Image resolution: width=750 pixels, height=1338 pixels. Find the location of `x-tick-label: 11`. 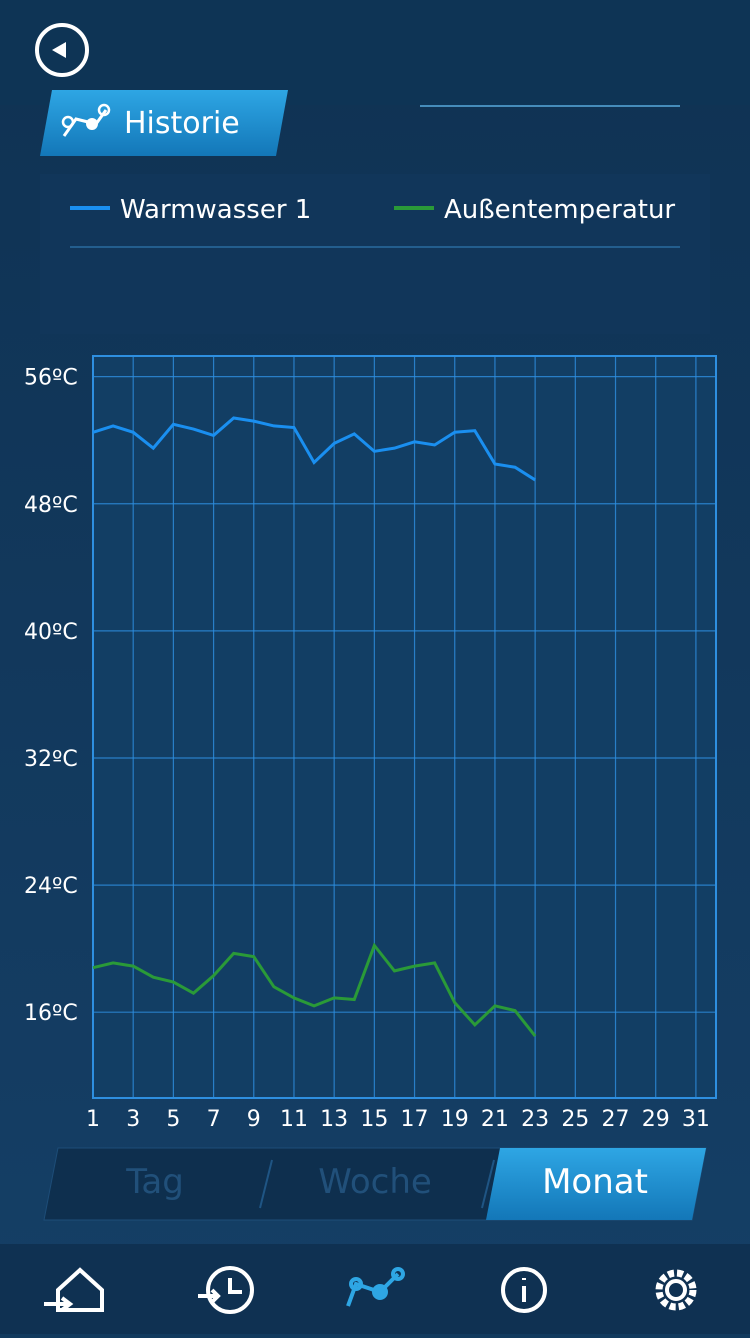

x-tick-label: 11 is located at coordinates (294, 1119).